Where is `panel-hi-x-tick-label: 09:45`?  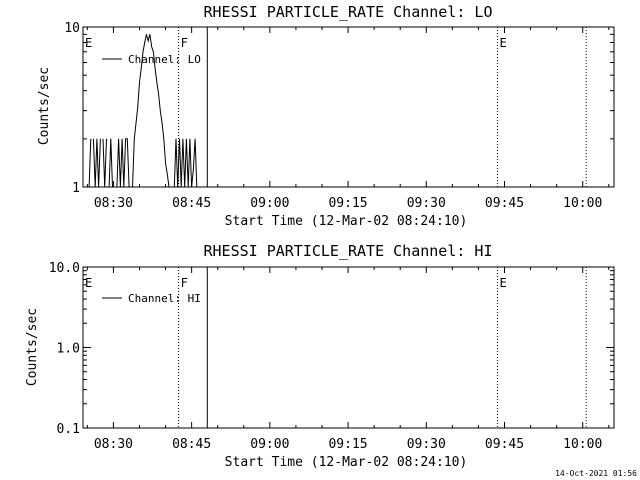
panel-hi-x-tick-label: 09:45 is located at coordinates (504, 444).